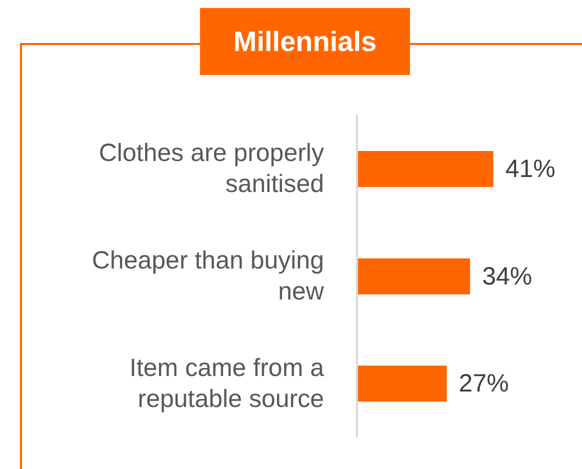 The height and width of the screenshot is (469, 582). Describe the element at coordinates (483, 384) in the screenshot. I see `data-label: 27%` at that location.